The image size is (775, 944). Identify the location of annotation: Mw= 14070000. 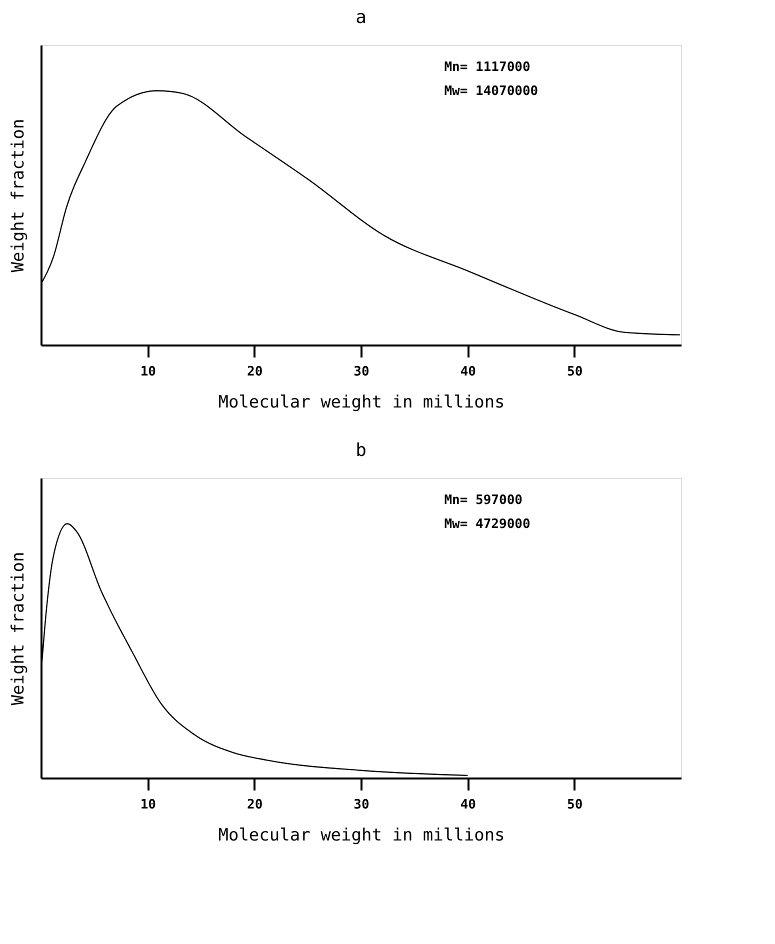
(491, 91).